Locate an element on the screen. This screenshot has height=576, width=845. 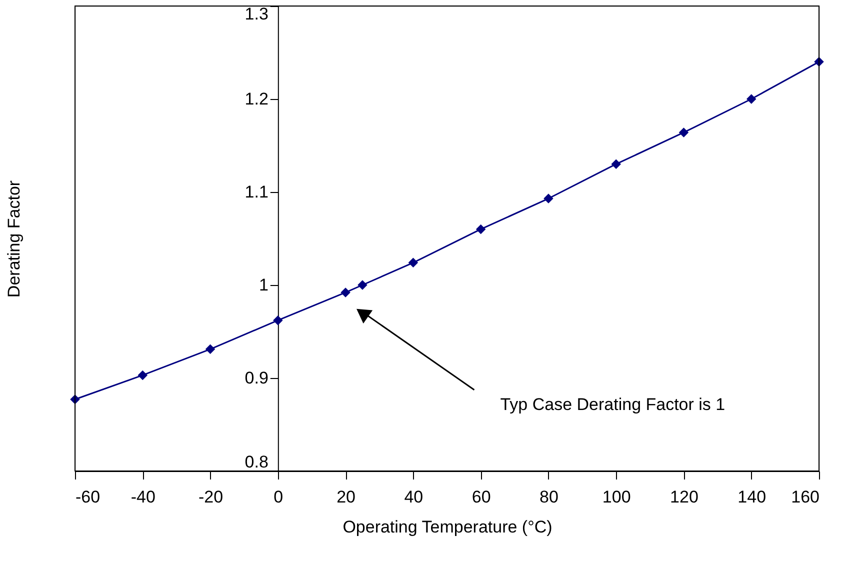
x-tick-label: 0 is located at coordinates (279, 497).